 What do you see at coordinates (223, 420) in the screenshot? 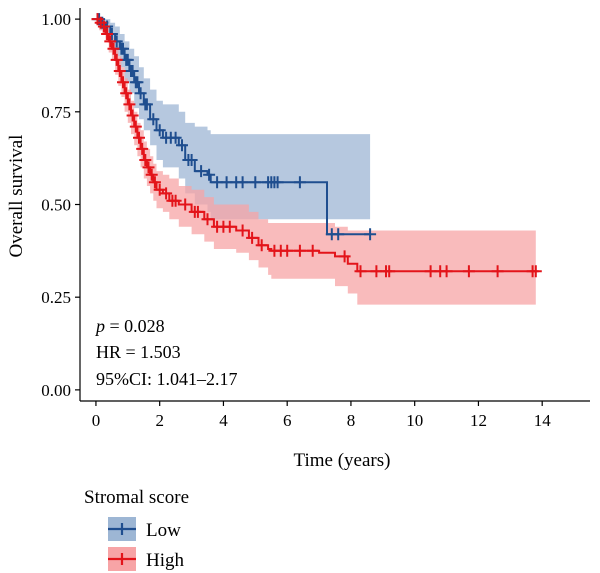
I see `x-tick-label: 4` at bounding box center [223, 420].